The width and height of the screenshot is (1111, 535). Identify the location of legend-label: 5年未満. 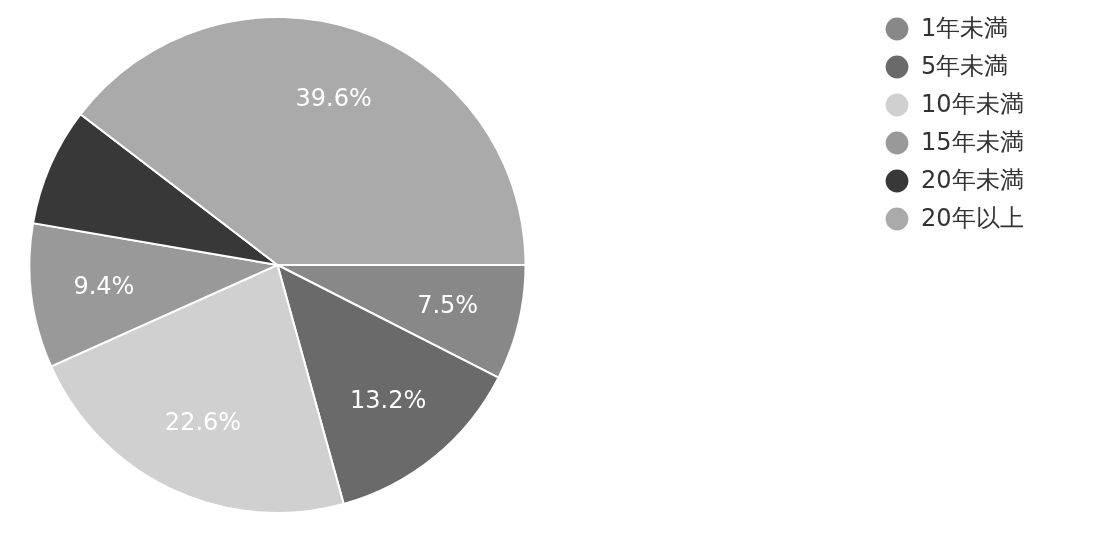
(965, 66).